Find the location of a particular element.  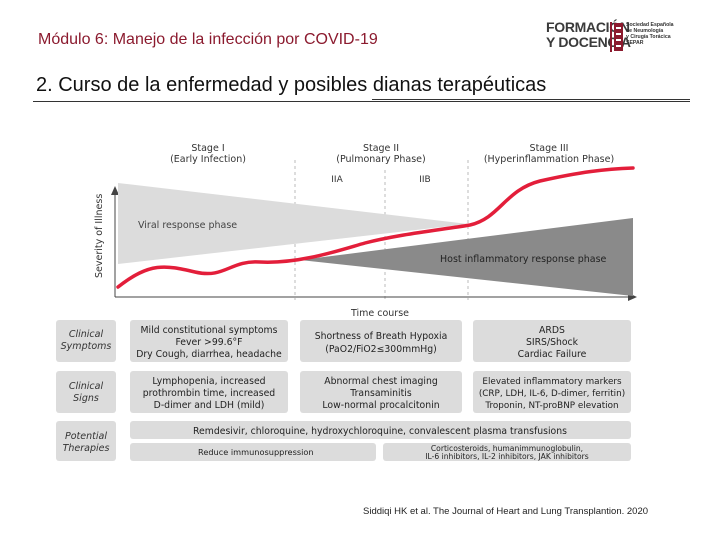

signs-stage2-line1: Abnormal chest imaging is located at coordinates (381, 381).